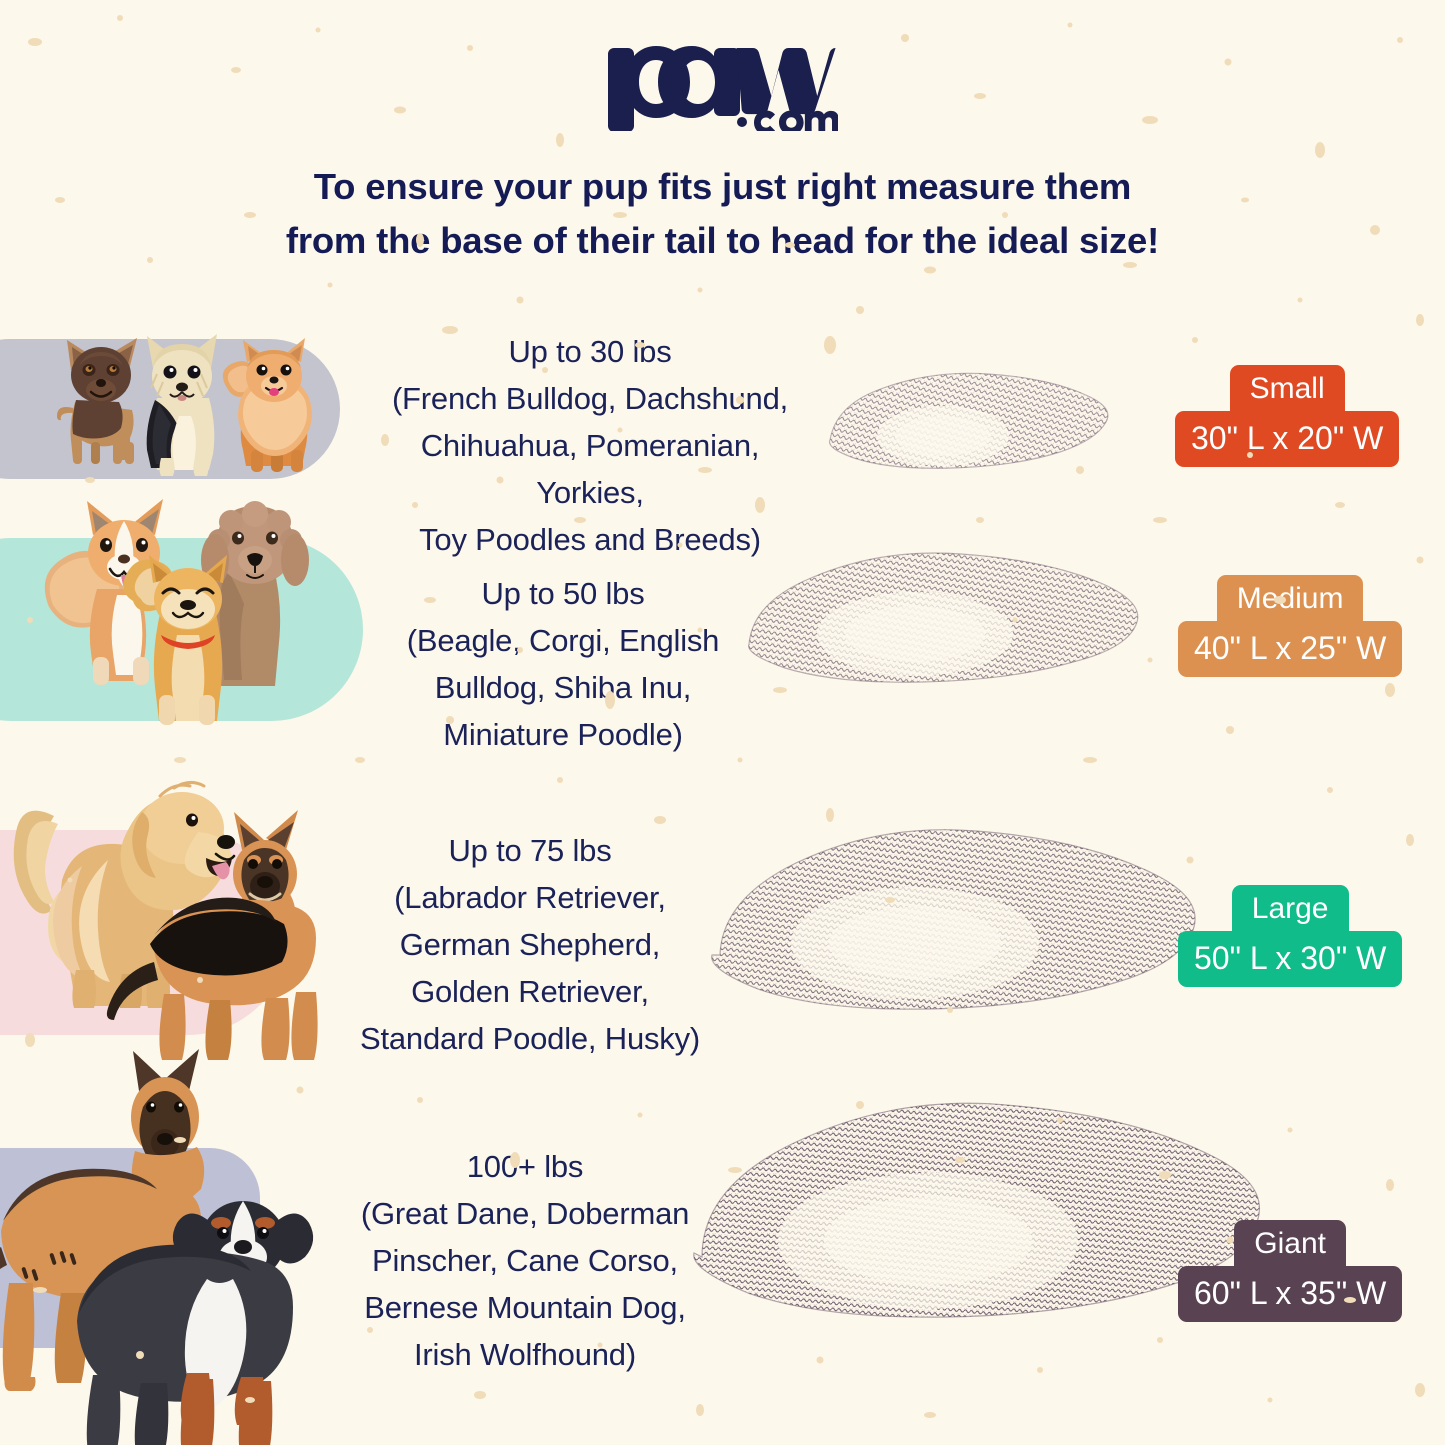 Image resolution: width=1445 pixels, height=1445 pixels. Describe the element at coordinates (590, 399) in the screenshot. I see `breeds-line-small-1: (French Bulldog, Dachshund,` at that location.